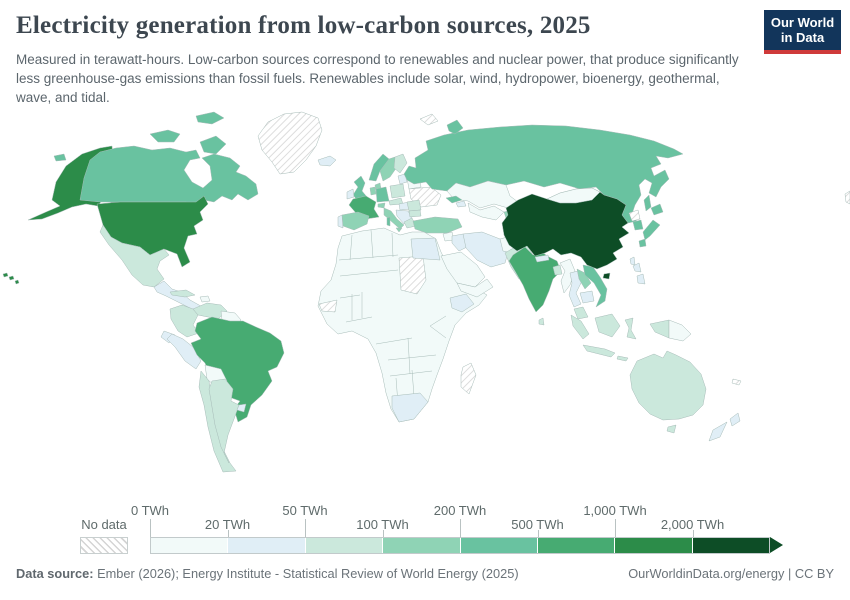  I want to click on africa-internal-borders, so click(392, 317).